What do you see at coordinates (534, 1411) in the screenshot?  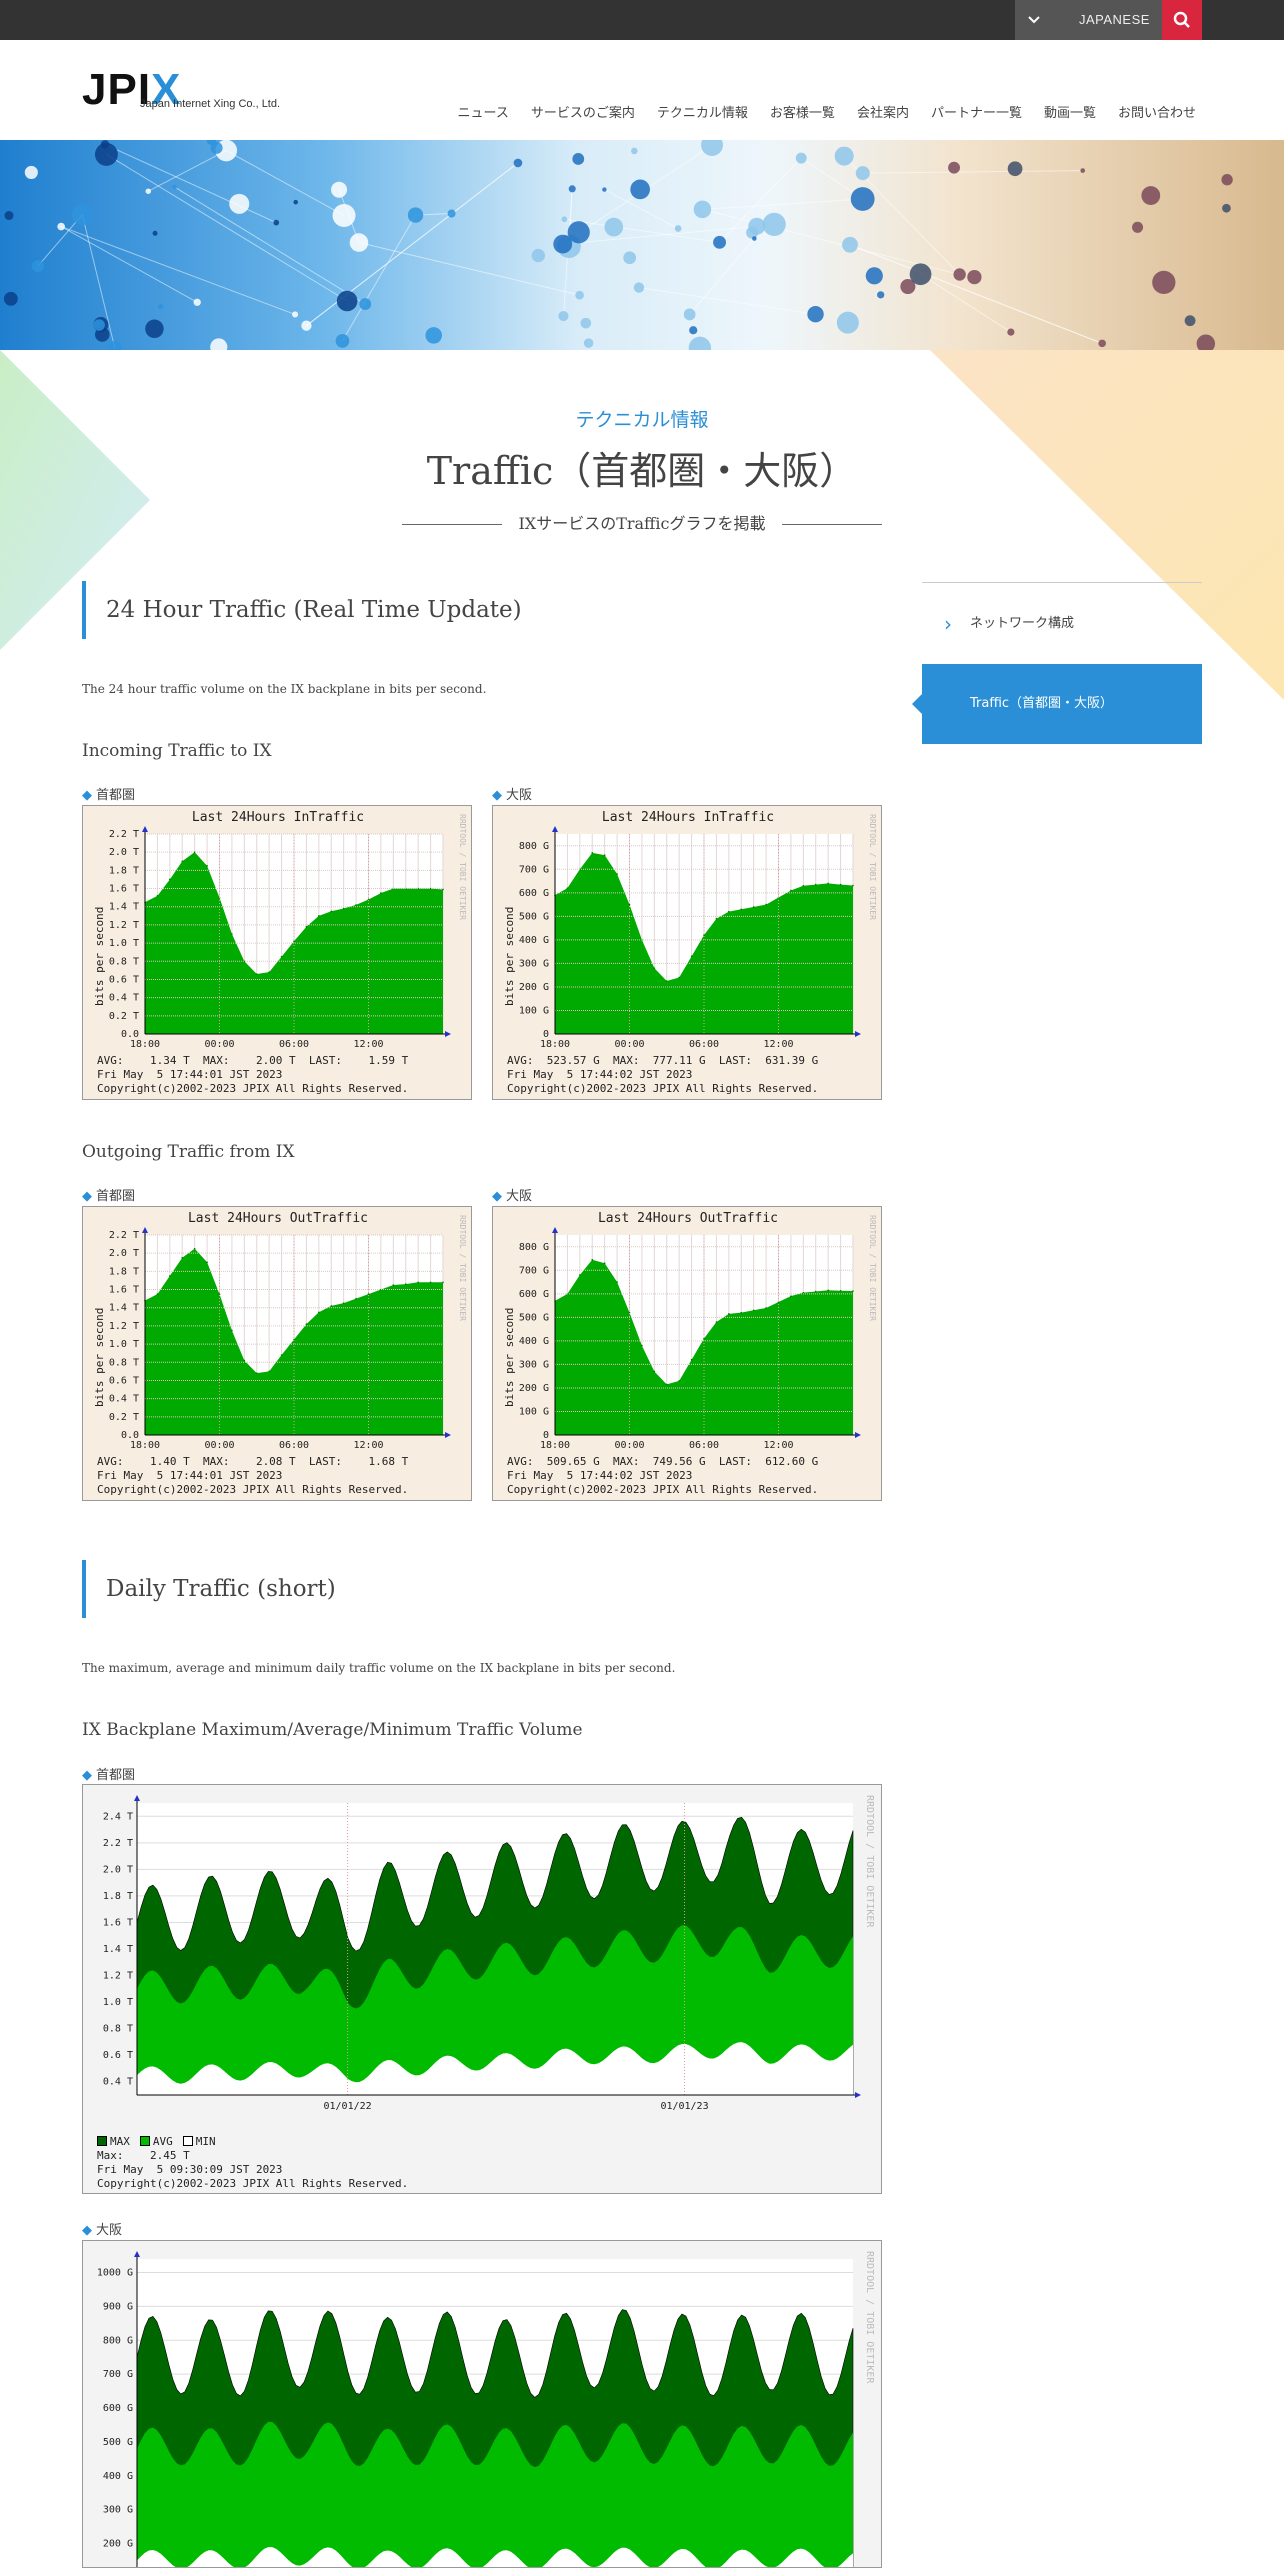 I see `y-tick-label: 100 G` at bounding box center [534, 1411].